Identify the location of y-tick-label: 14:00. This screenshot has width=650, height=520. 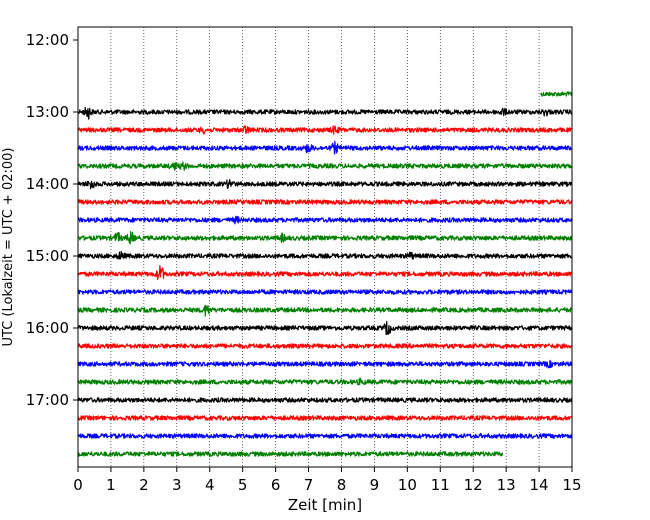
(47, 184).